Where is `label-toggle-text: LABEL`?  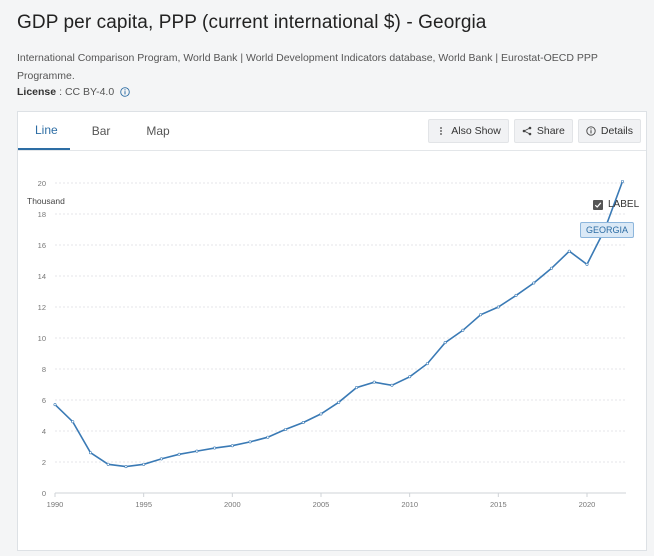
label-toggle-text: LABEL is located at coordinates (624, 204).